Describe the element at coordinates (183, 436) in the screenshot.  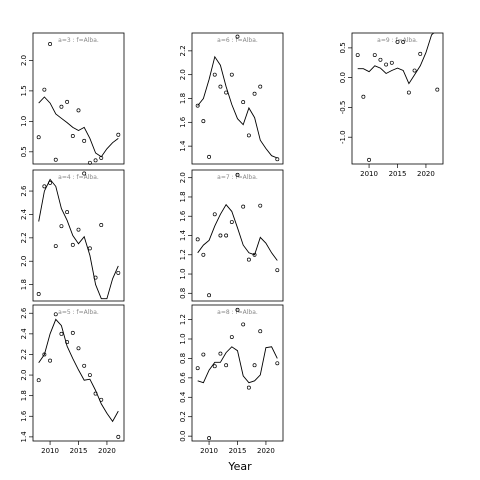
I see `y-tick-label: 0.0` at that location.